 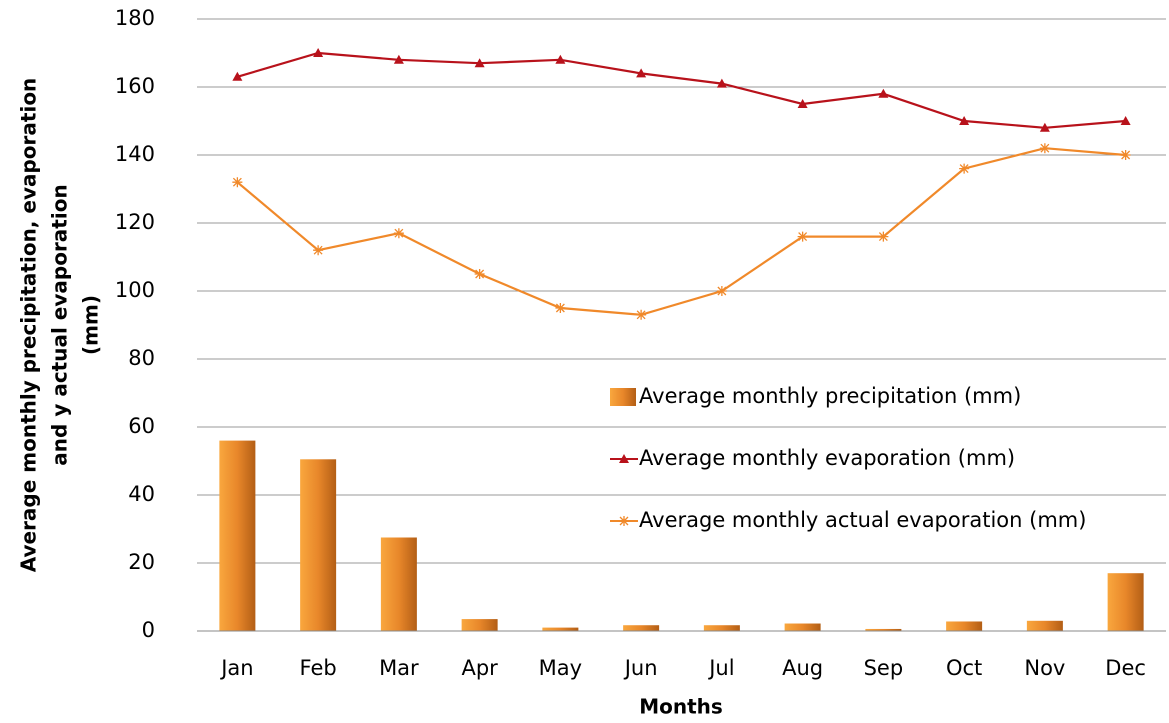 I want to click on x-tick-label: May, so click(x=560, y=668).